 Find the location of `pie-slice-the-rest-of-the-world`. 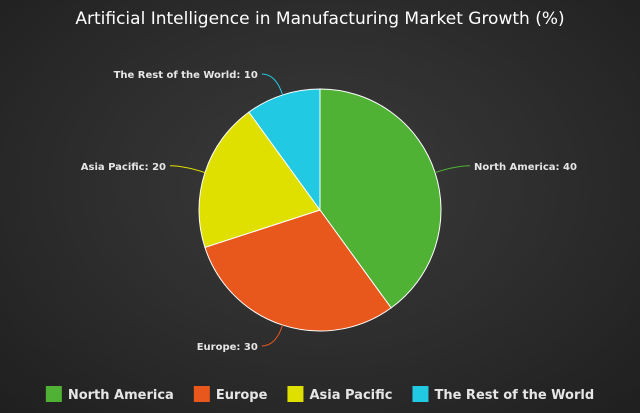

pie-slice-the-rest-of-the-world is located at coordinates (284, 150).